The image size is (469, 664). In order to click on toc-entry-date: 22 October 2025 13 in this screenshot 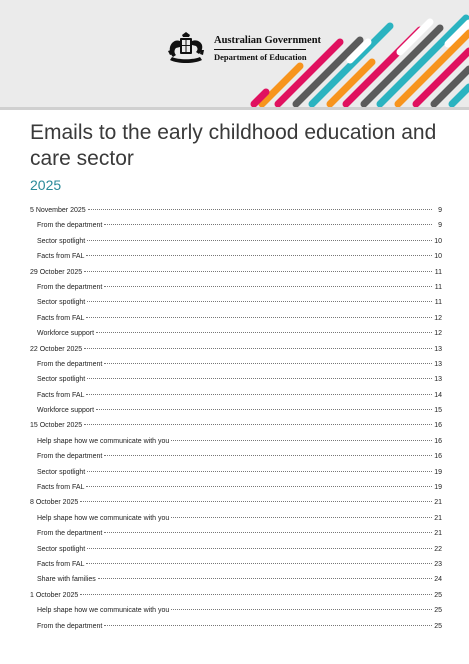, I will do `click(236, 349)`.